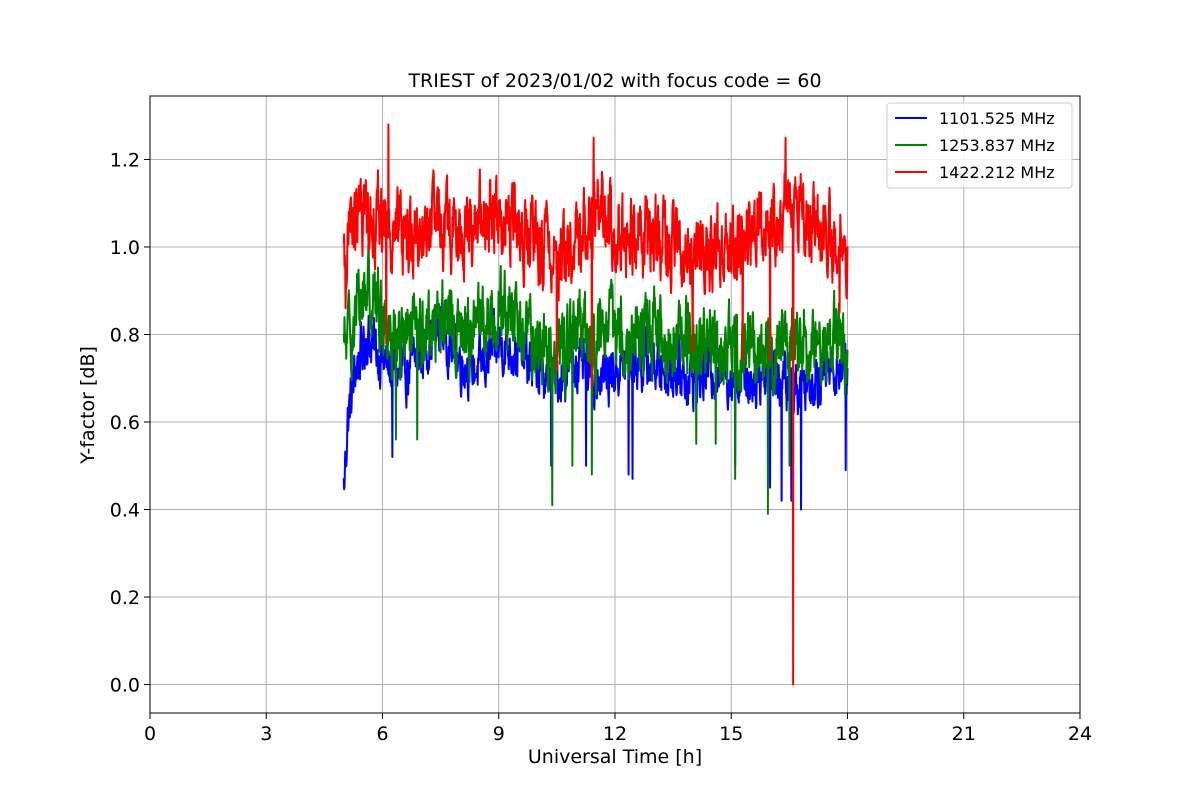 This screenshot has width=1200, height=800. What do you see at coordinates (266, 734) in the screenshot?
I see `x-tick-label: 3` at bounding box center [266, 734].